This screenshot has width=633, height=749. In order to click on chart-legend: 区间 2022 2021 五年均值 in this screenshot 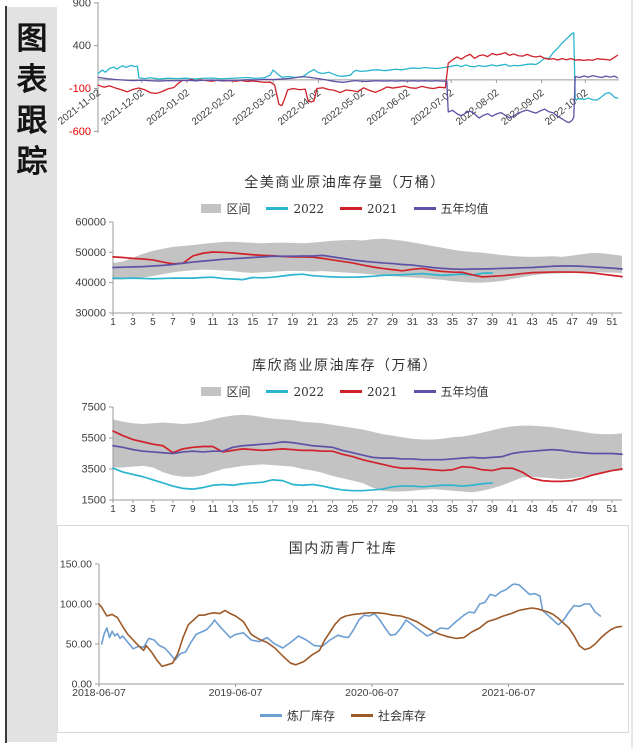, I will do `click(345, 208)`.